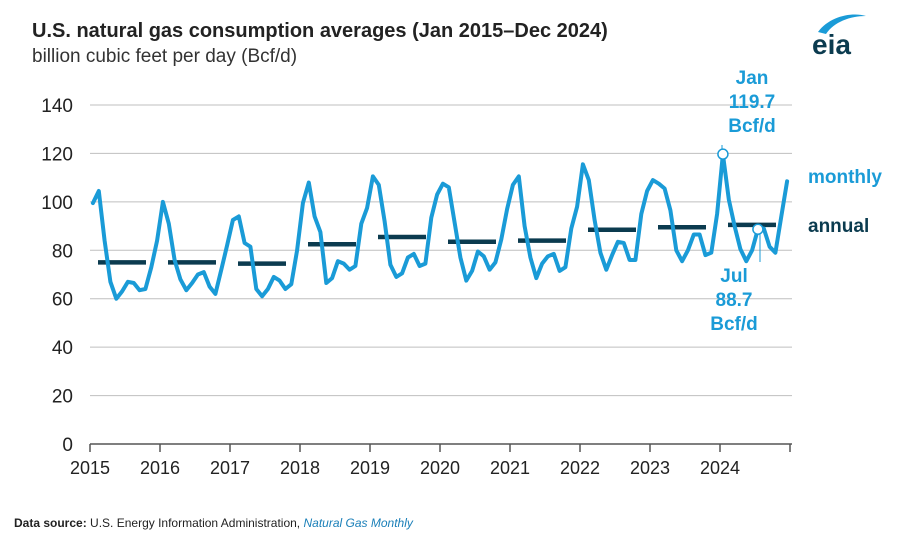  I want to click on y-tick-label: 140, so click(57, 106).